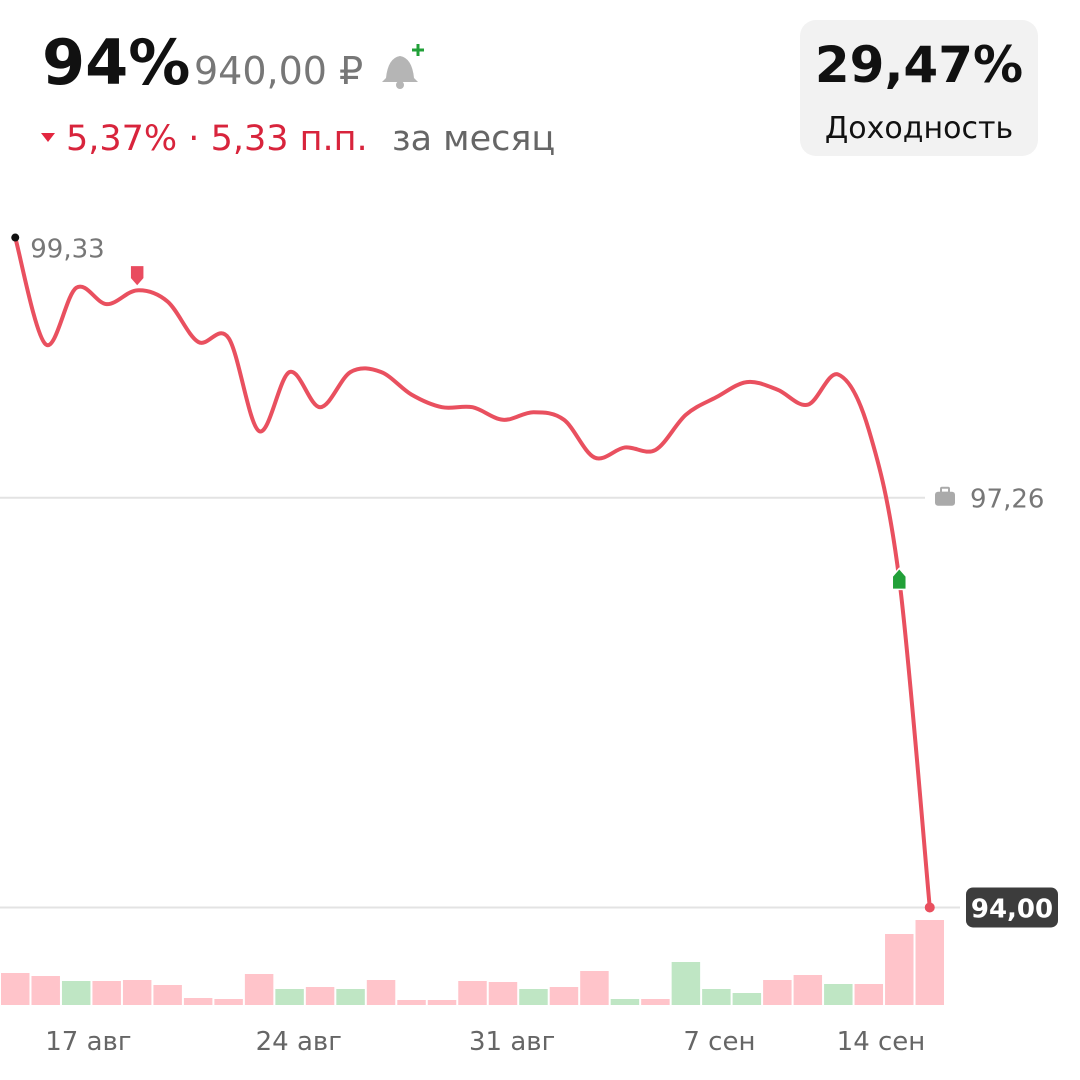 The image size is (1080, 1080). Describe the element at coordinates (719, 1042) in the screenshot. I see `x-tick-label: 7 сен` at that location.